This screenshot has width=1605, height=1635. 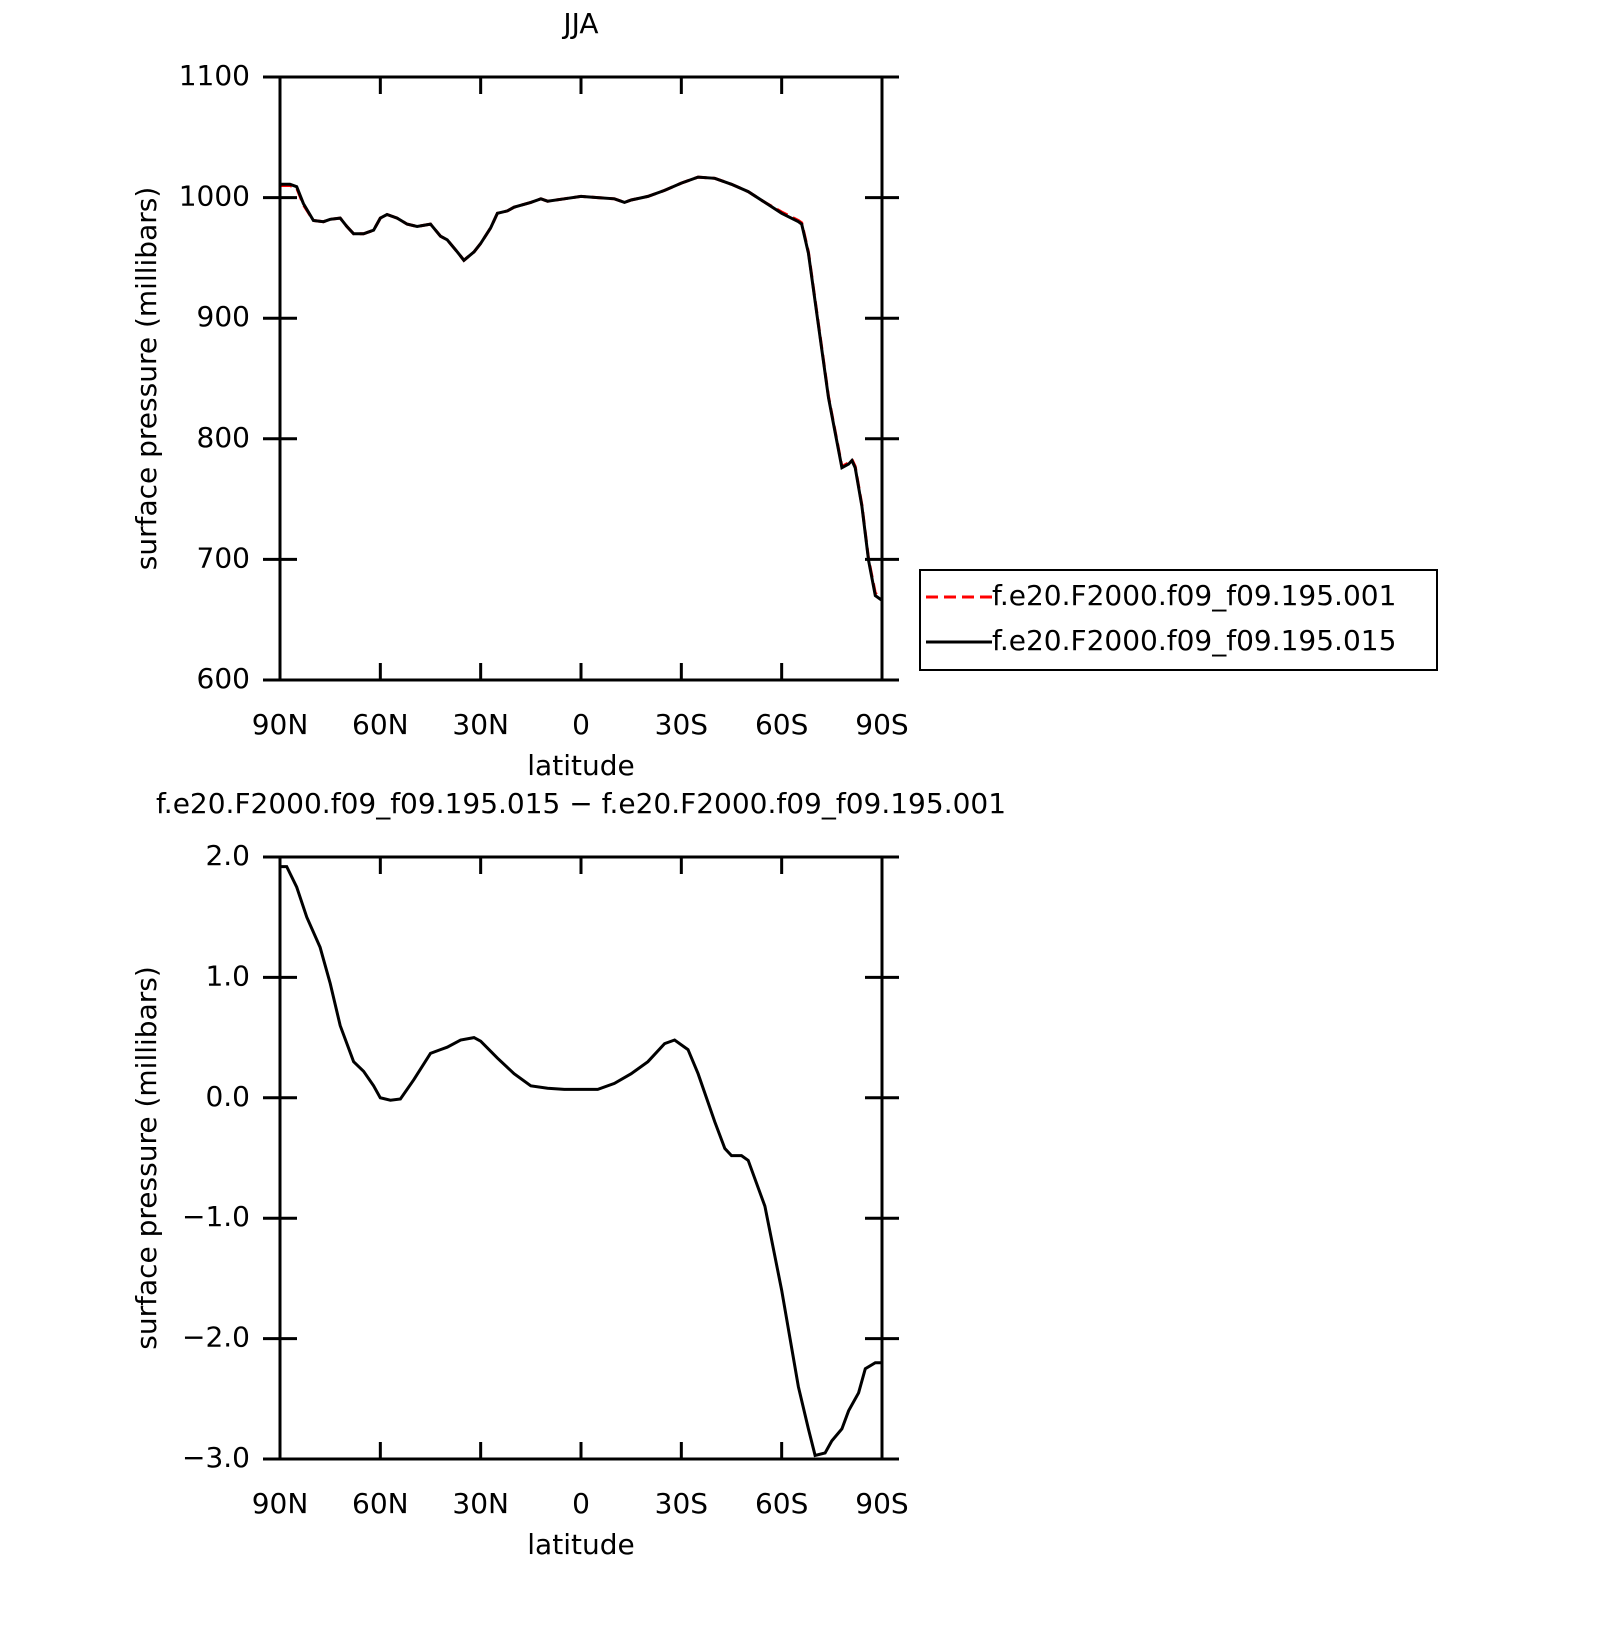 I want to click on y-tick-label: 900, so click(x=223, y=316).